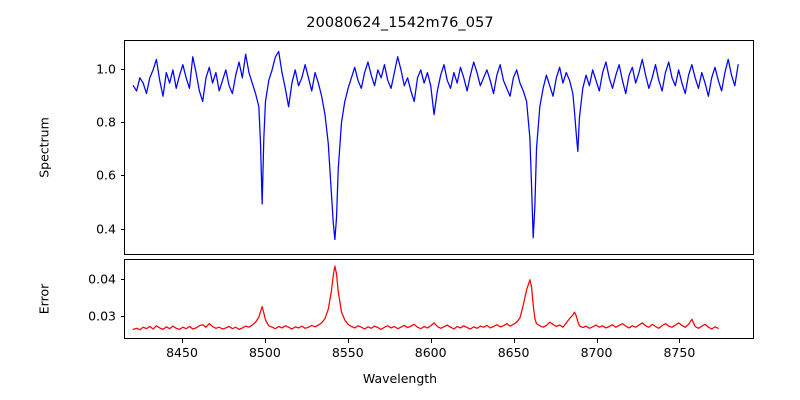 The image size is (800, 400). What do you see at coordinates (106, 69) in the screenshot?
I see `spectrum-y-tick-label: 1.0` at bounding box center [106, 69].